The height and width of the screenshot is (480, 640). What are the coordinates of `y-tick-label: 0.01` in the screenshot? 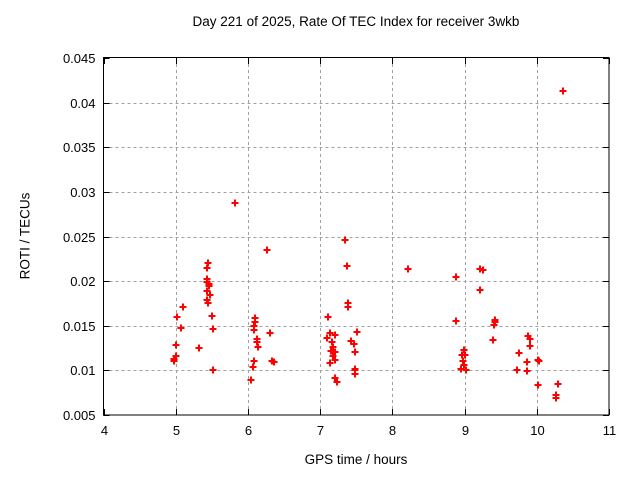 It's located at (82, 370).